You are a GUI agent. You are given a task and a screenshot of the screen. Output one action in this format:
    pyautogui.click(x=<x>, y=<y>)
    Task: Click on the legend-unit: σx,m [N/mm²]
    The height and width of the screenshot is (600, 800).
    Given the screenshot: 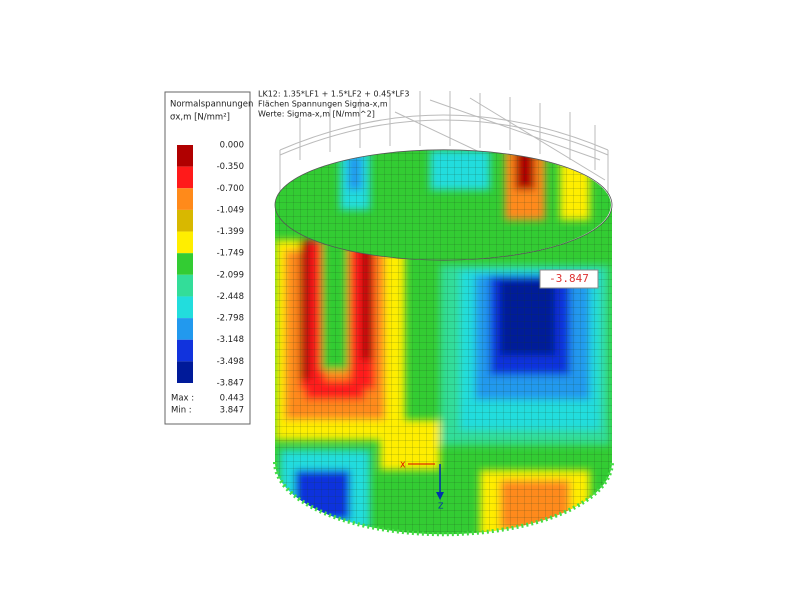 What is the action you would take?
    pyautogui.click(x=200, y=118)
    